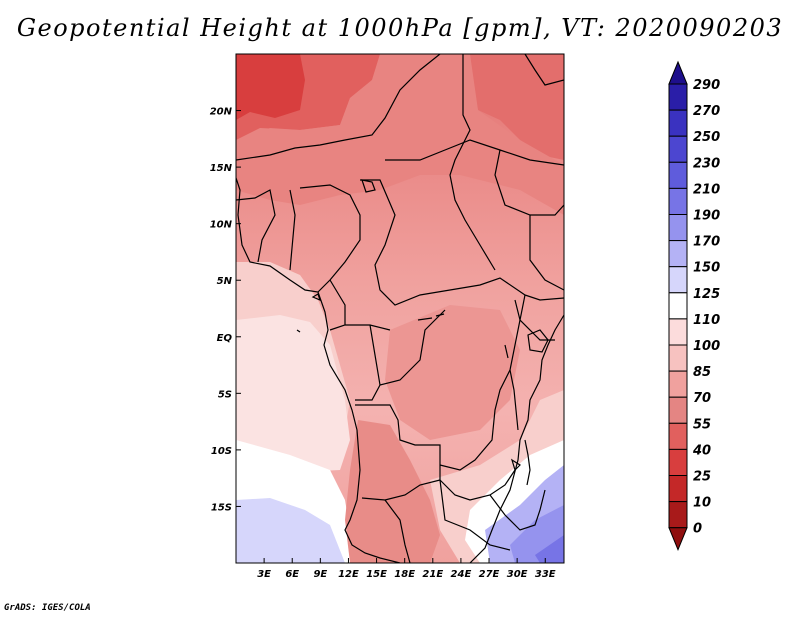  What do you see at coordinates (701, 450) in the screenshot?
I see `colorbar-label: 40` at bounding box center [701, 450].